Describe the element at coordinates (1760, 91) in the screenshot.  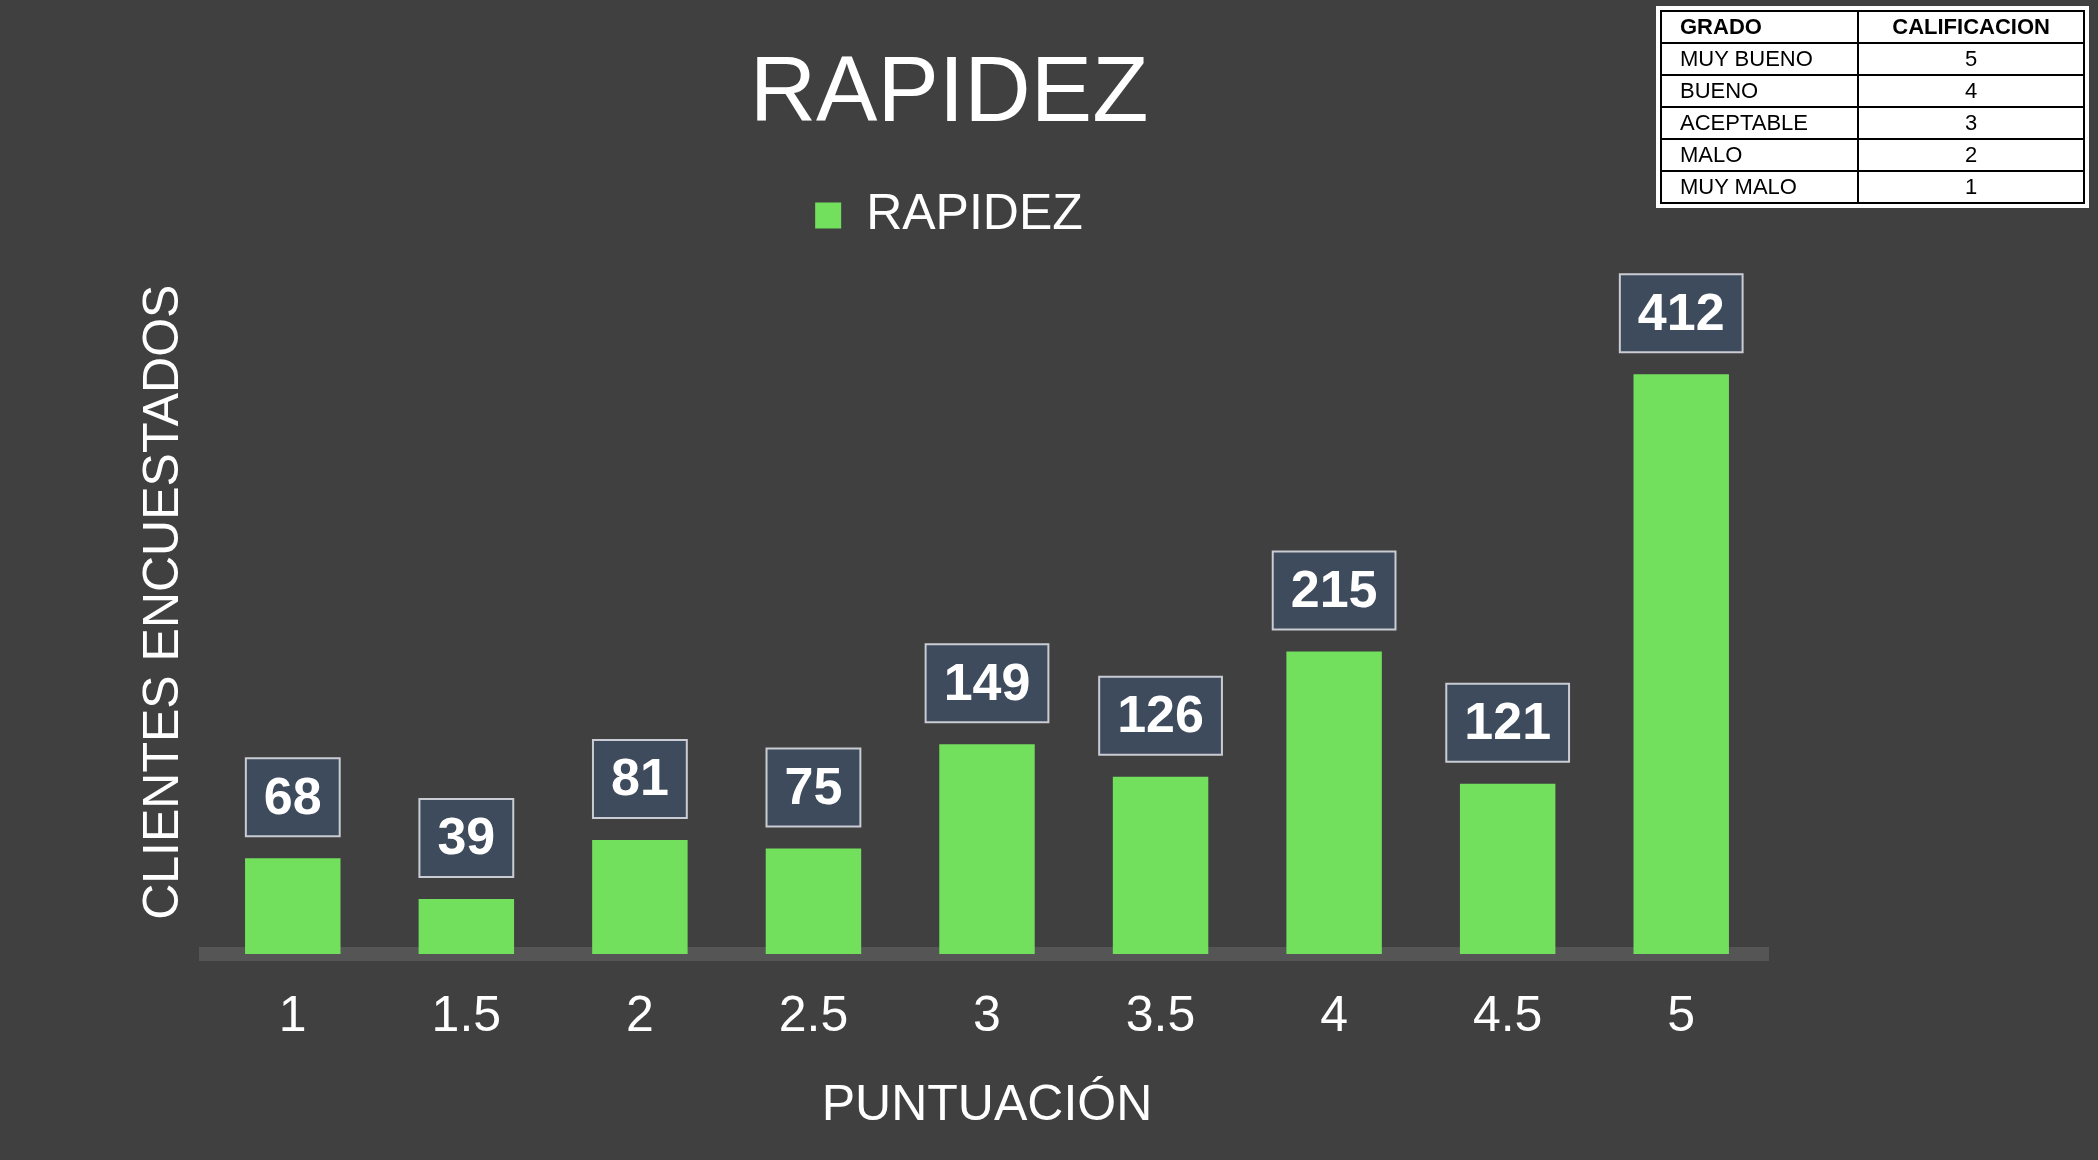
I see `text: BUENO` at that location.